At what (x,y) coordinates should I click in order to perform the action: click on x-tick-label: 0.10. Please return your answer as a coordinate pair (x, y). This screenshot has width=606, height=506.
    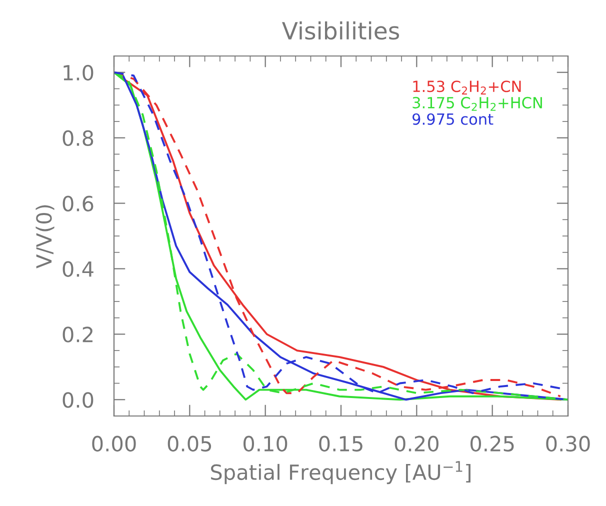
    Looking at the image, I should click on (266, 444).